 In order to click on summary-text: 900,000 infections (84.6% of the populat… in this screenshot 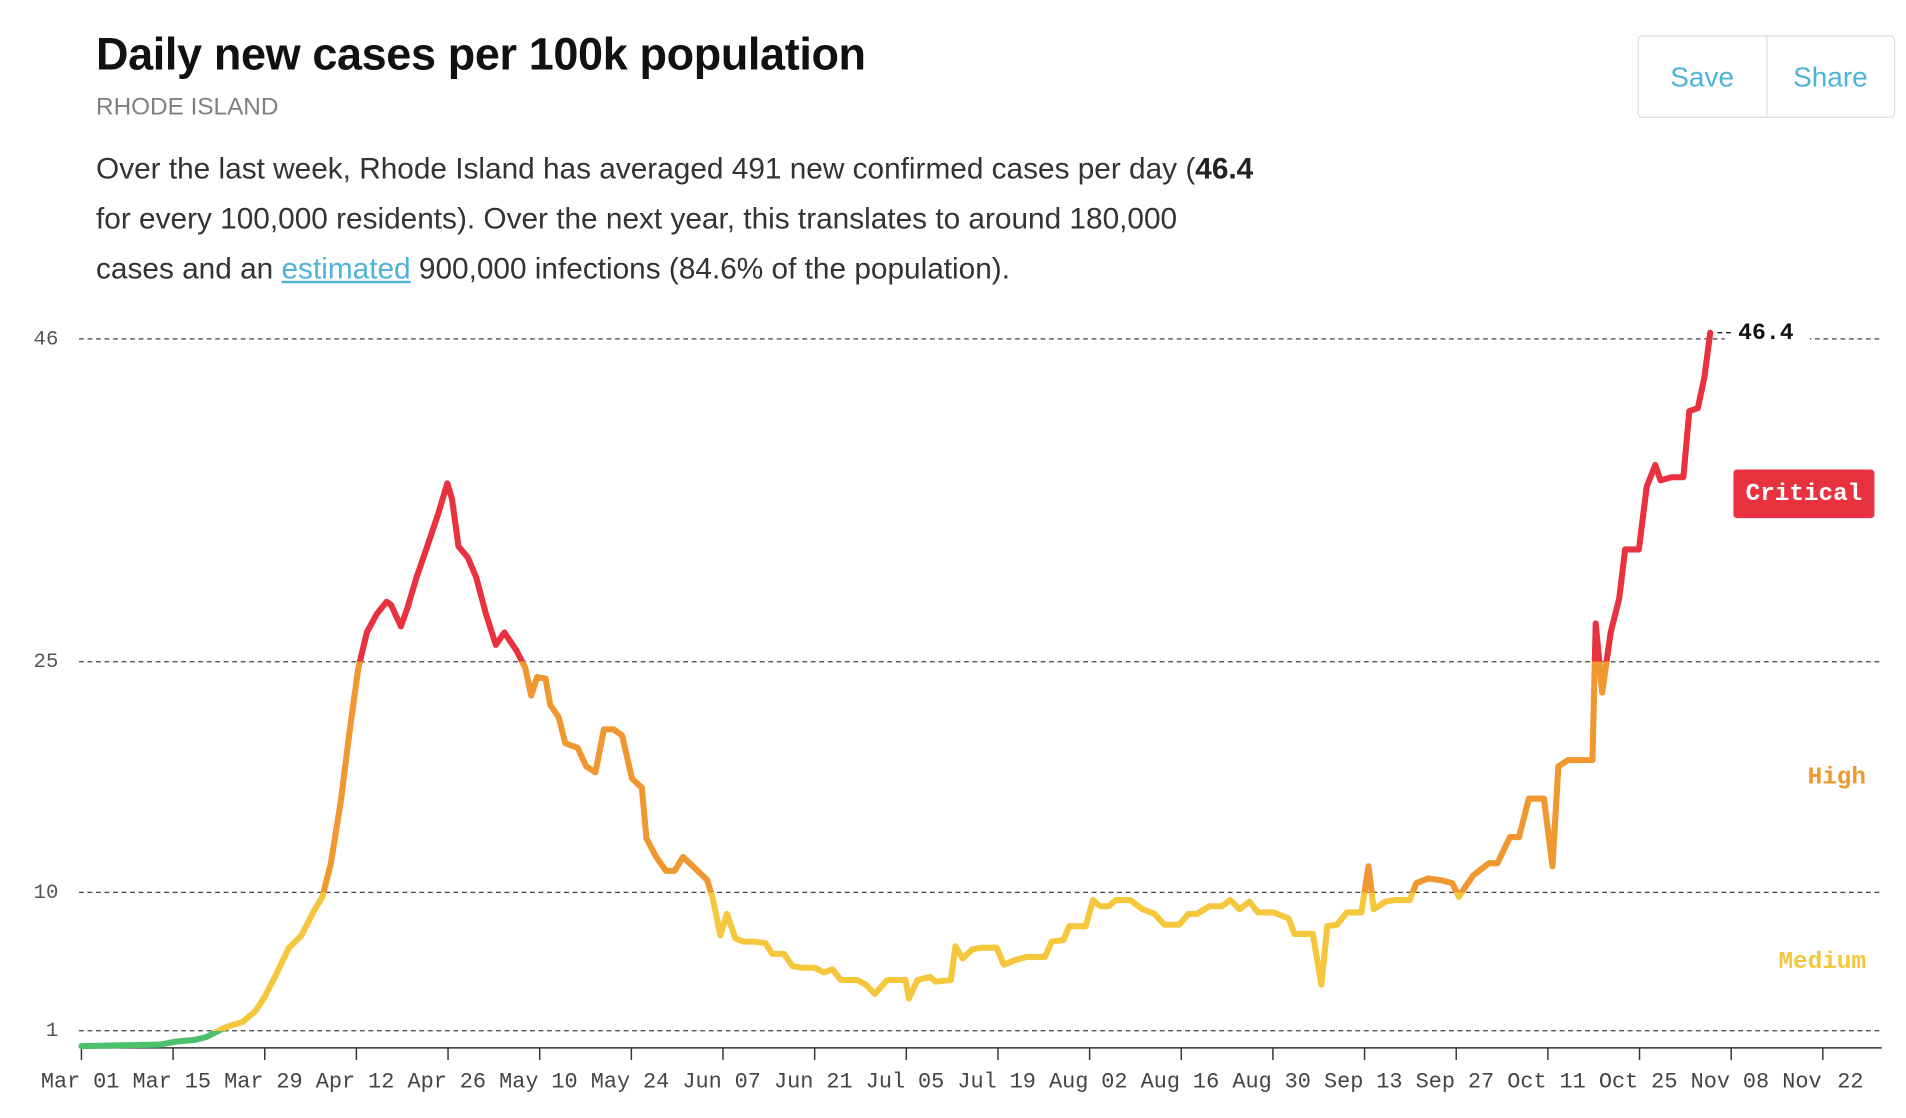, I will do `click(710, 269)`.